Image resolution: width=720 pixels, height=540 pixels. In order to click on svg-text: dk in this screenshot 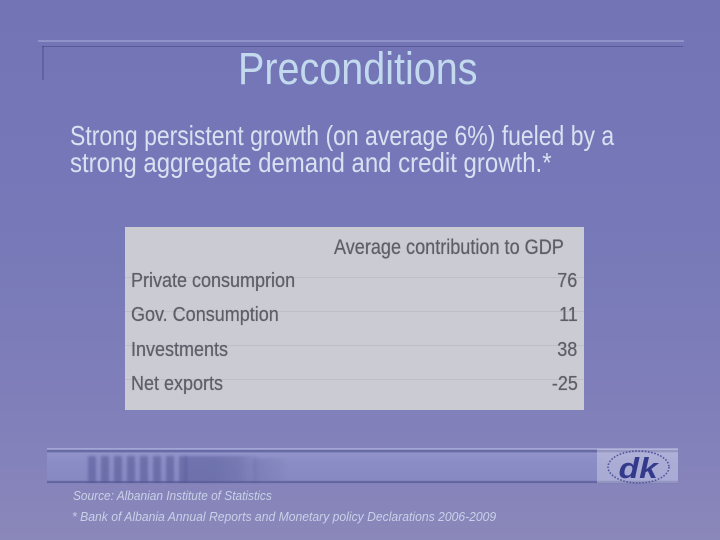, I will do `click(639, 469)`.